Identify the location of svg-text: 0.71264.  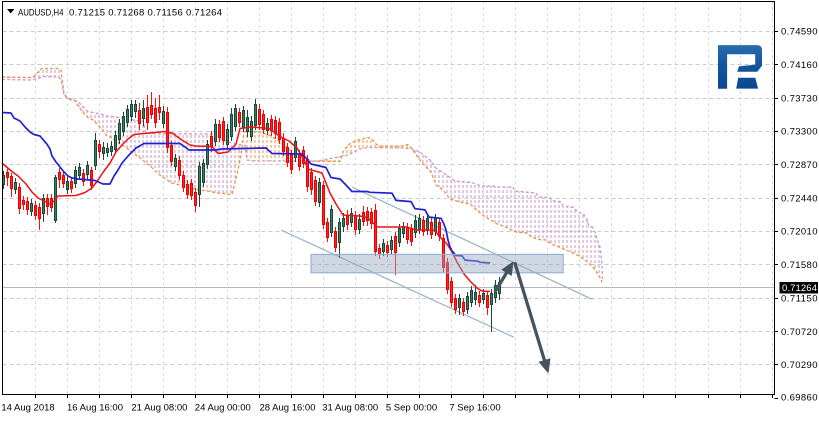
(799, 288).